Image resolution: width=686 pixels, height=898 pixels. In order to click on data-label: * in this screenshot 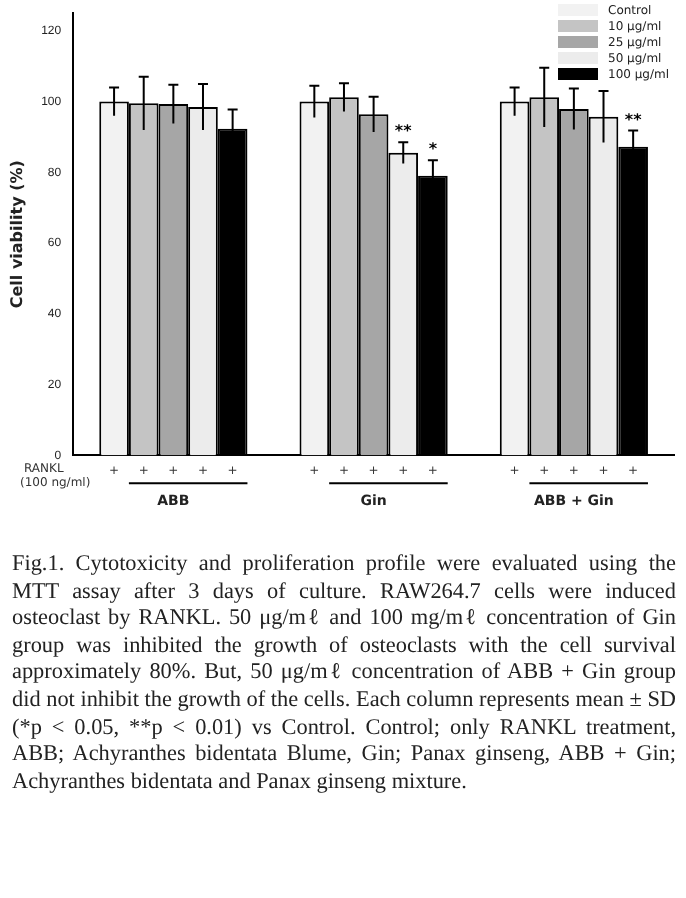, I will do `click(433, 149)`.